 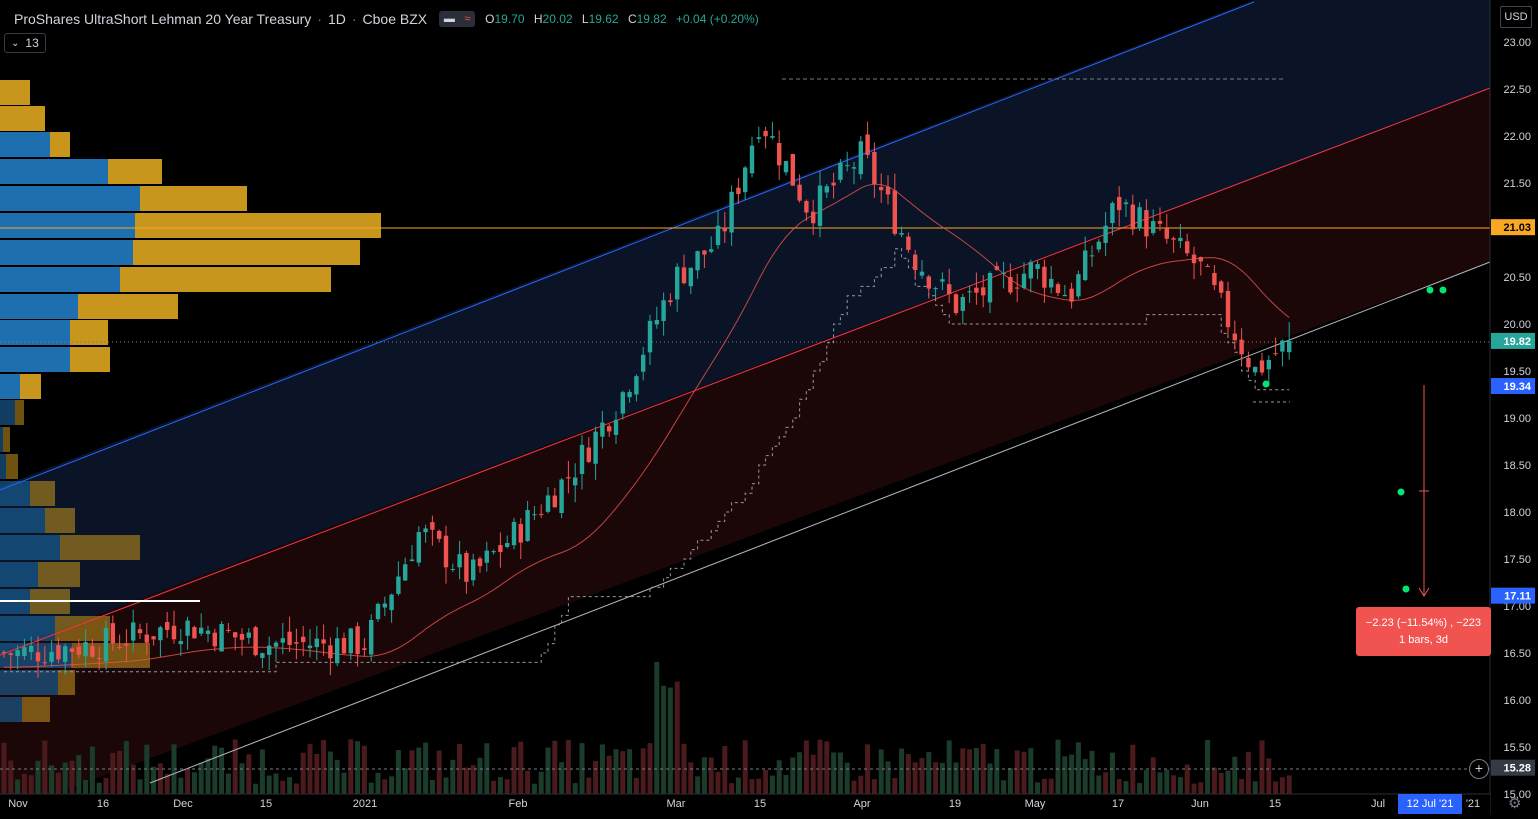 I want to click on plus-icon: +, so click(x=1479, y=769).